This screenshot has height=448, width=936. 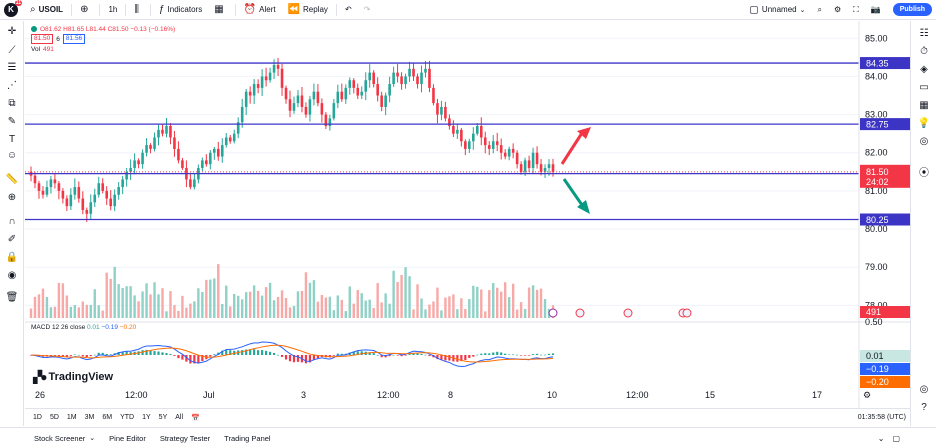 What do you see at coordinates (924, 69) in the screenshot?
I see `layers-icon: ◈` at bounding box center [924, 69].